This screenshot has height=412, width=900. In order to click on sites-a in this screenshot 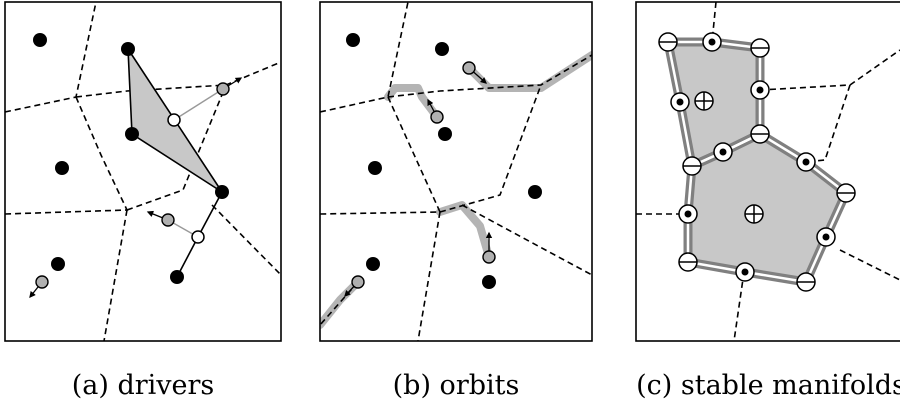, I will do `click(131, 158)`.